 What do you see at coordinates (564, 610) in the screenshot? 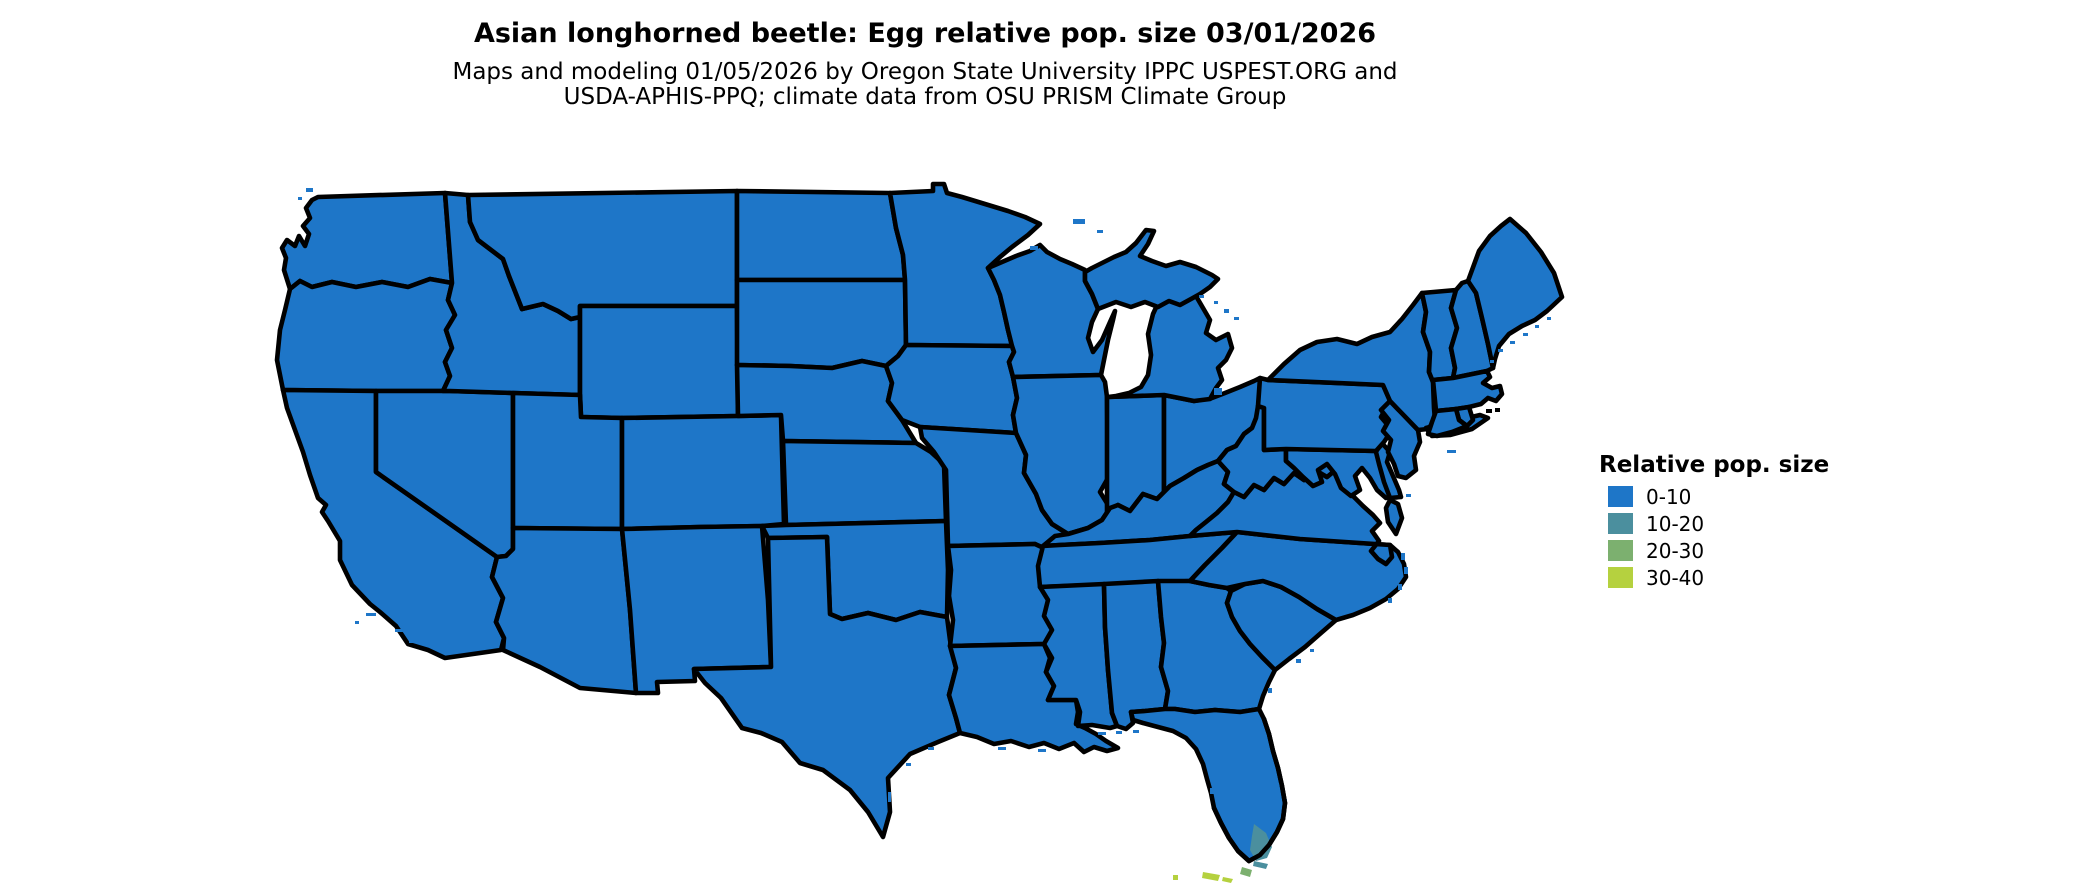
I see `state-arizona` at bounding box center [564, 610].